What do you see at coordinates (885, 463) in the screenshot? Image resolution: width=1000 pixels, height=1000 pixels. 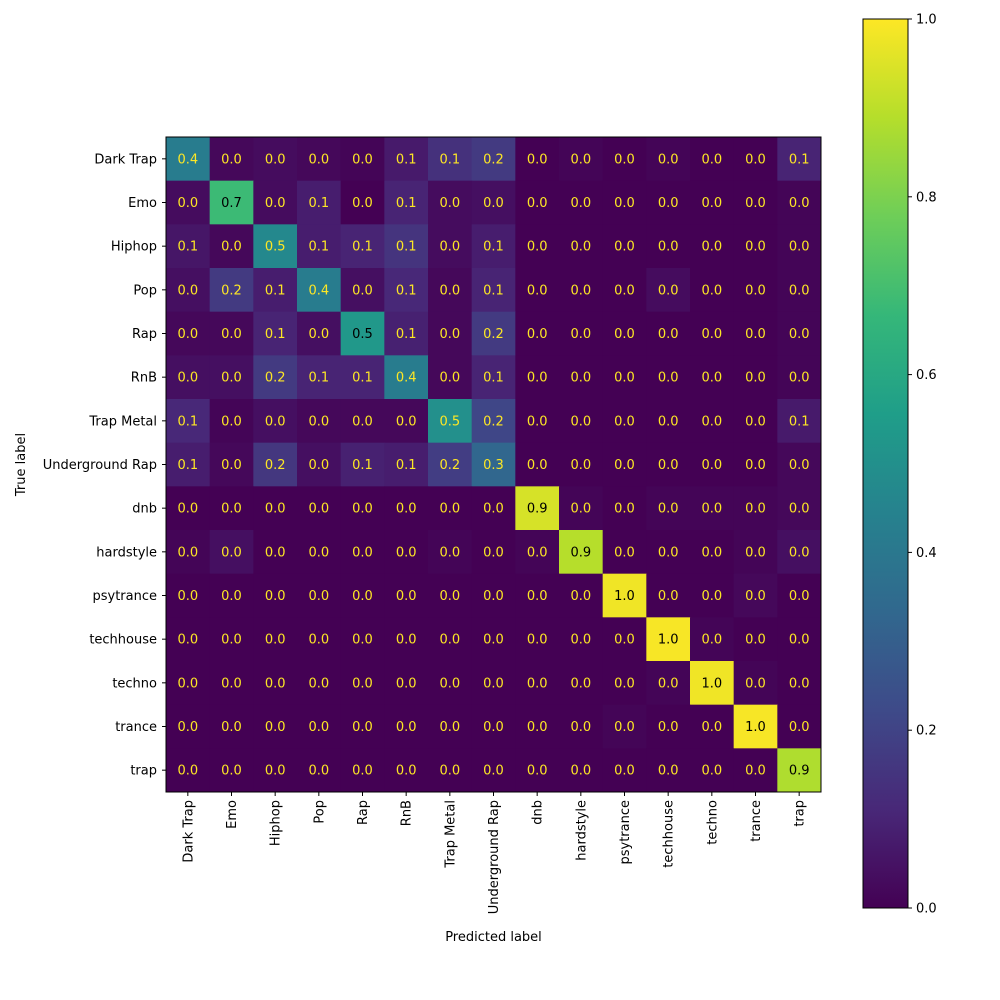 I see `colorbar` at bounding box center [885, 463].